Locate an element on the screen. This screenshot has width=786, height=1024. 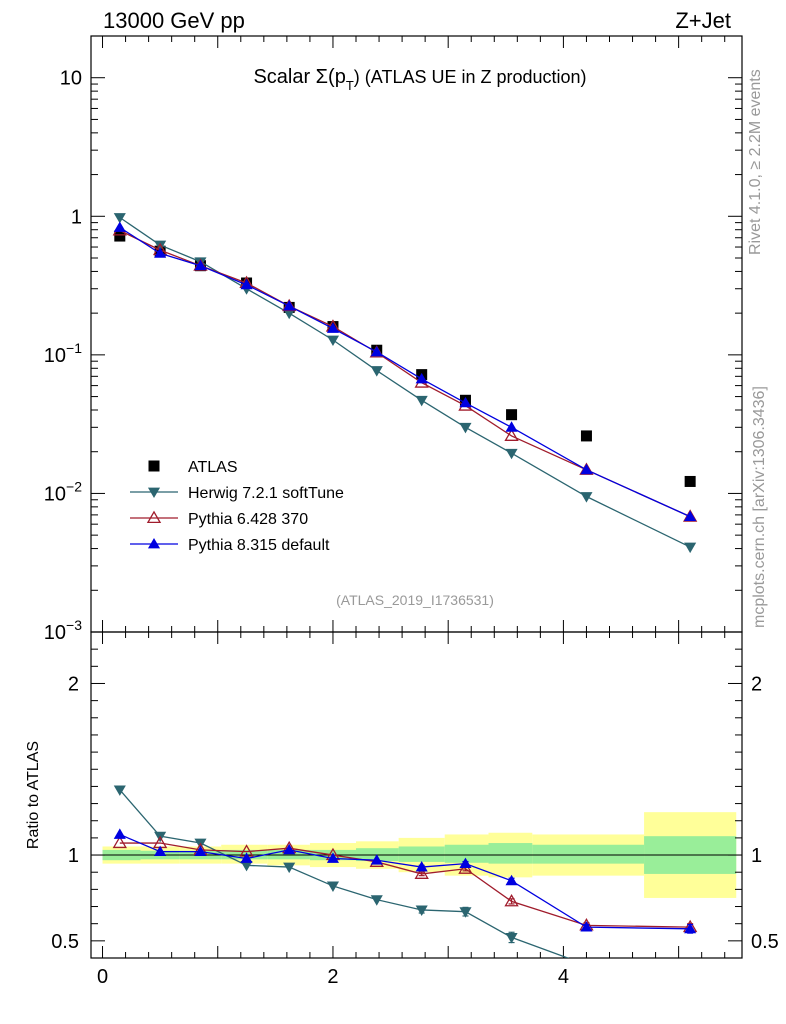
legend-label: Herwig 7.2.1 softTune is located at coordinates (266, 493).